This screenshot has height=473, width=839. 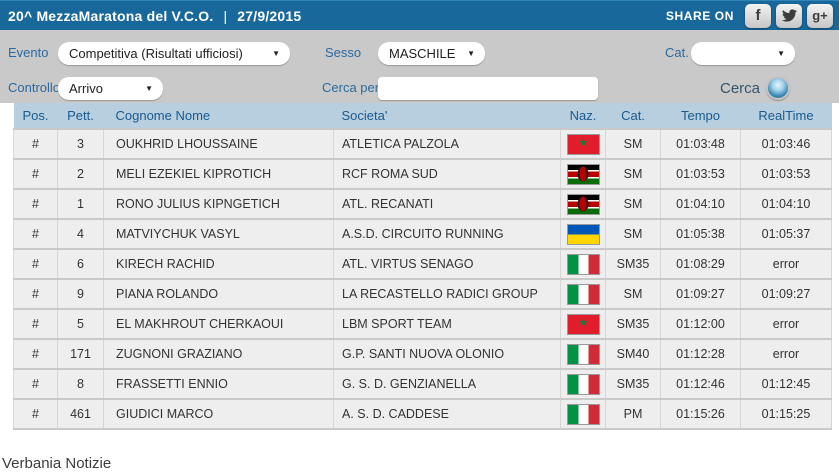 I want to click on societa-cell: A. S. D. CADDESE, so click(x=447, y=414).